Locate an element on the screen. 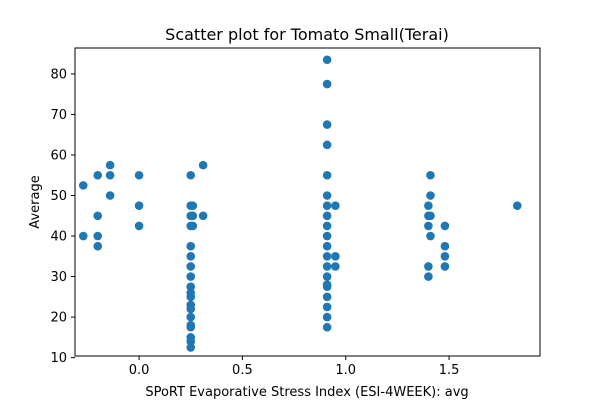 The image size is (600, 400). y-tick-label: 70 is located at coordinates (58, 115).